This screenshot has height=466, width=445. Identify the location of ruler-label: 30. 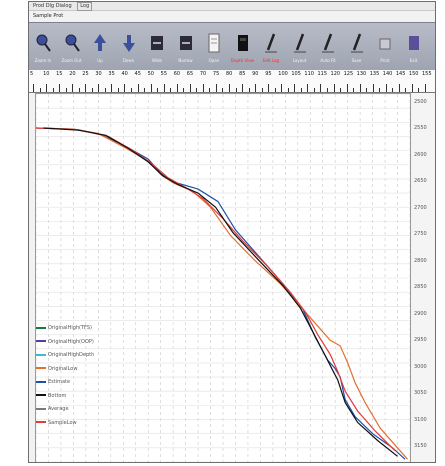
(98, 74).